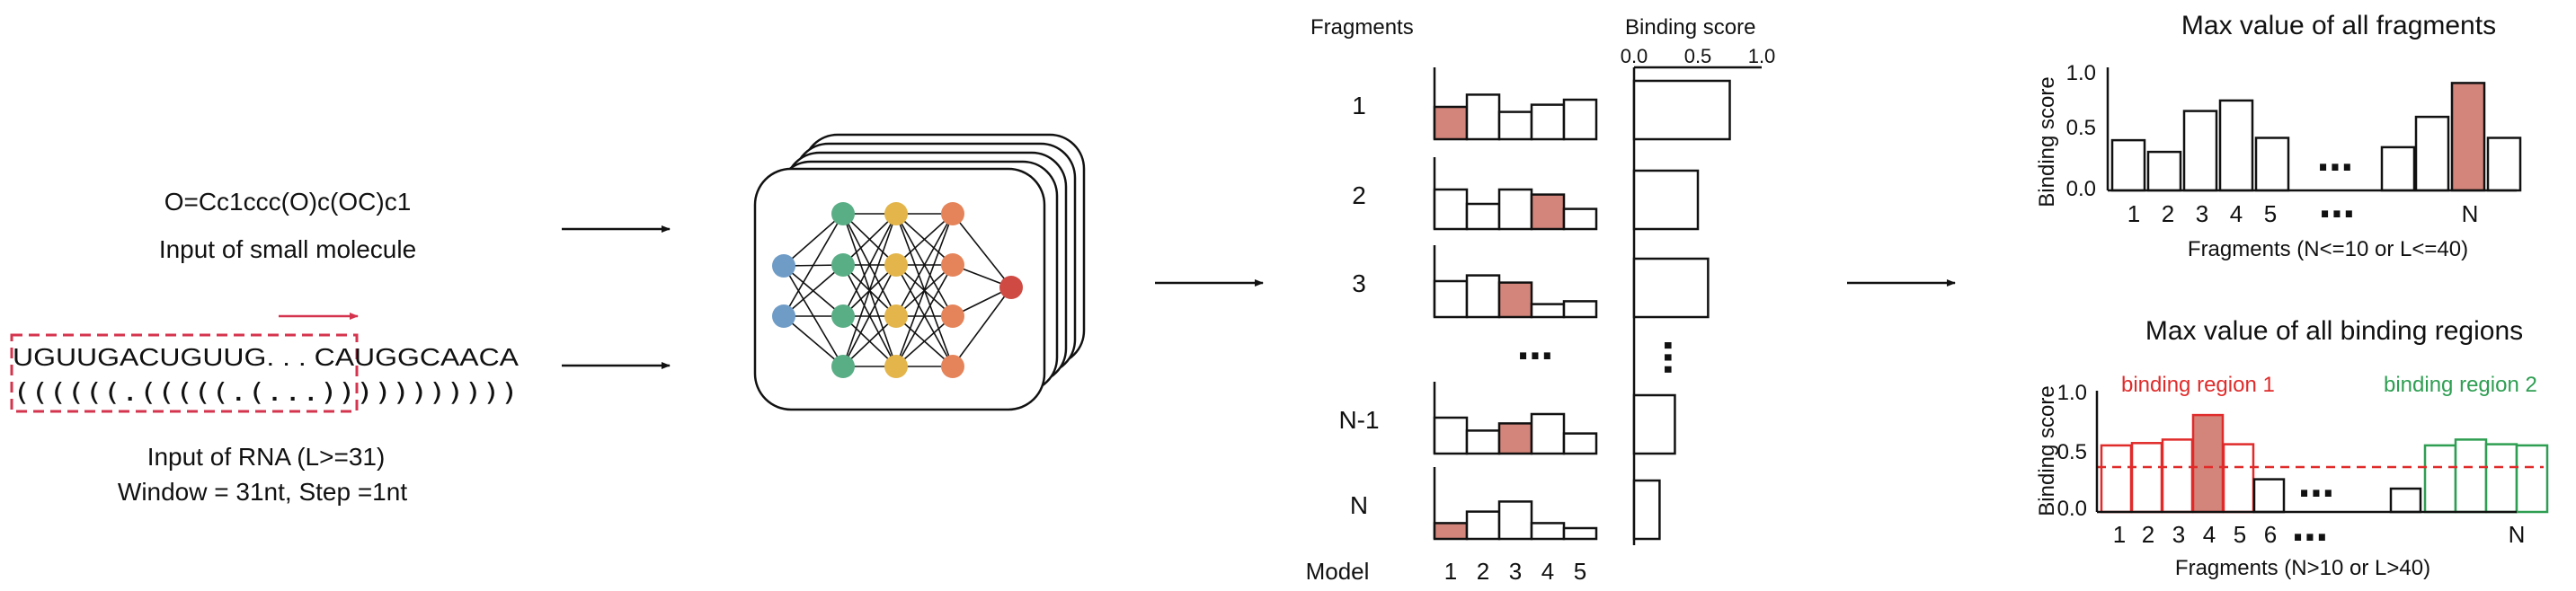 The height and width of the screenshot is (591, 2576). Describe the element at coordinates (2133, 213) in the screenshot. I see `chart1-x-tick: 1` at that location.